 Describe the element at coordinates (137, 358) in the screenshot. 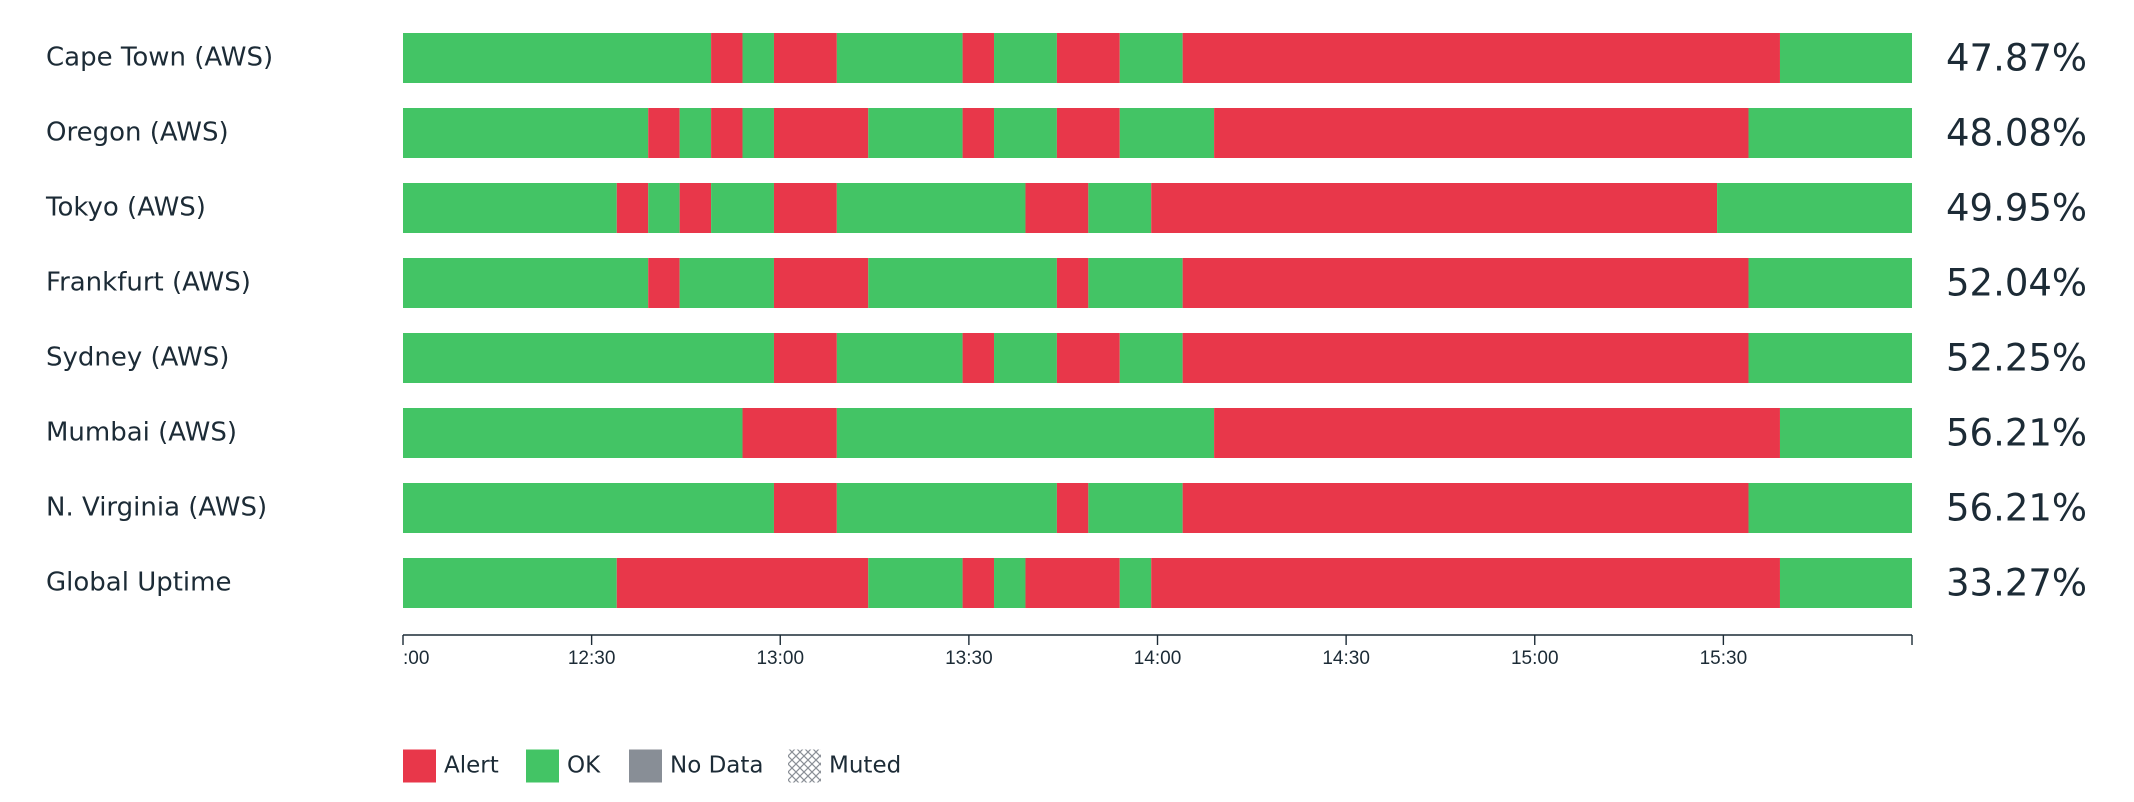

I see `row-label: Sydney (AWS)` at that location.